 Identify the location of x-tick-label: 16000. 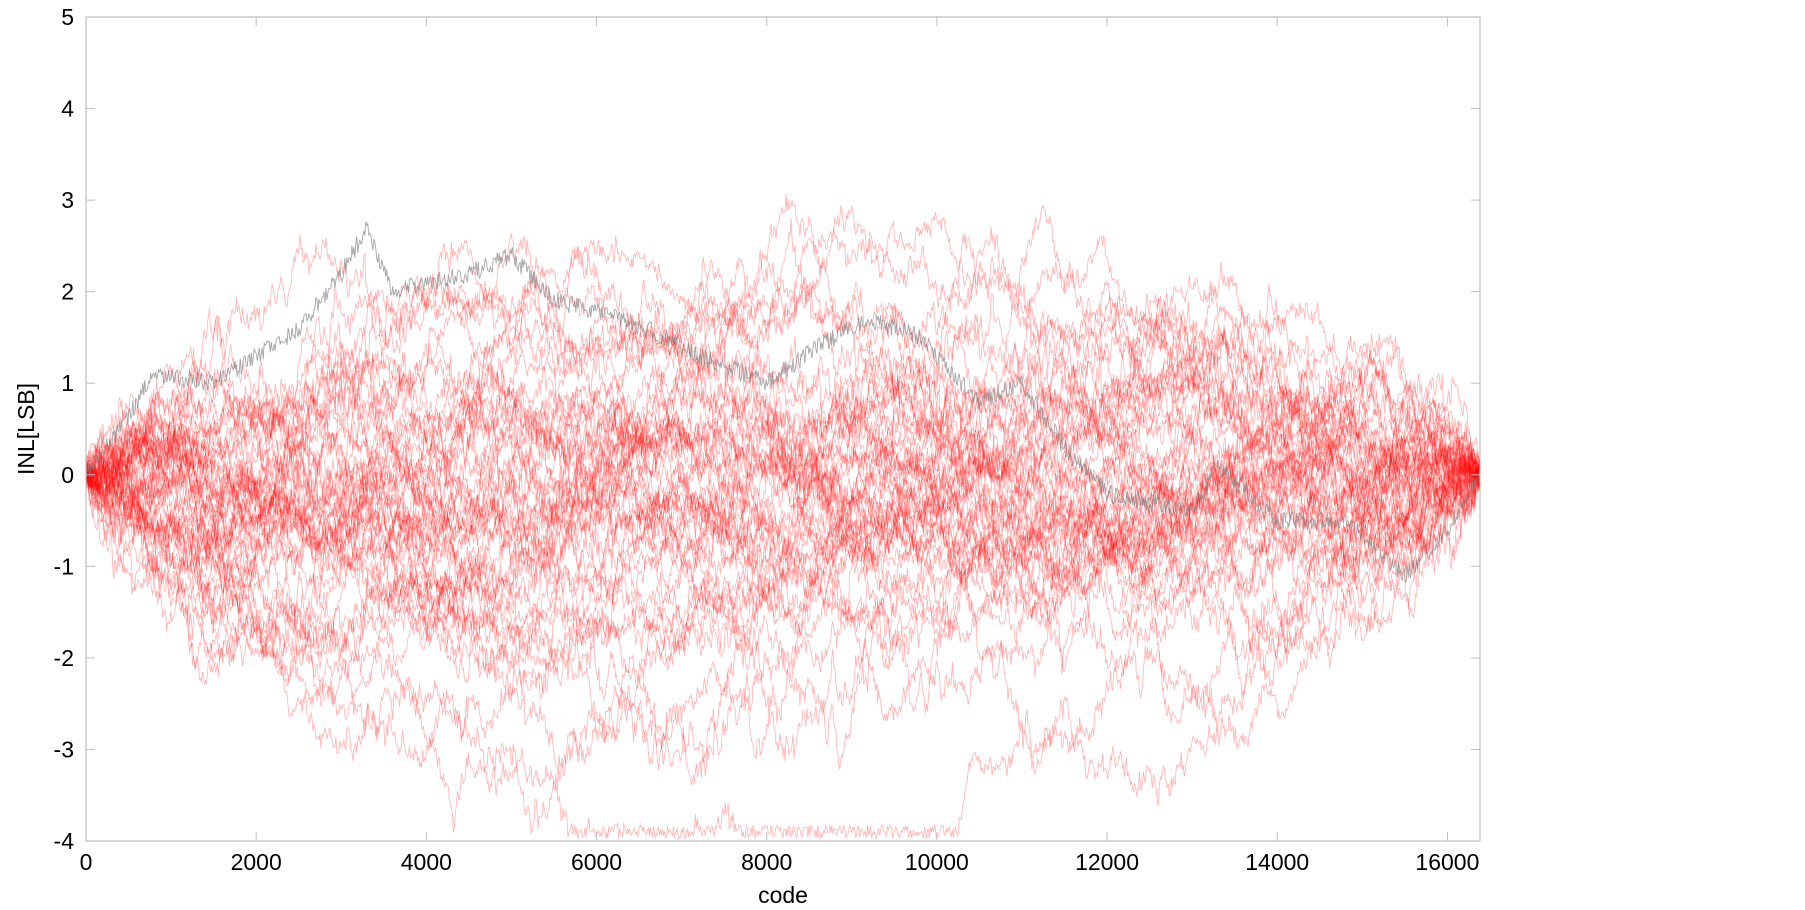
(1447, 862).